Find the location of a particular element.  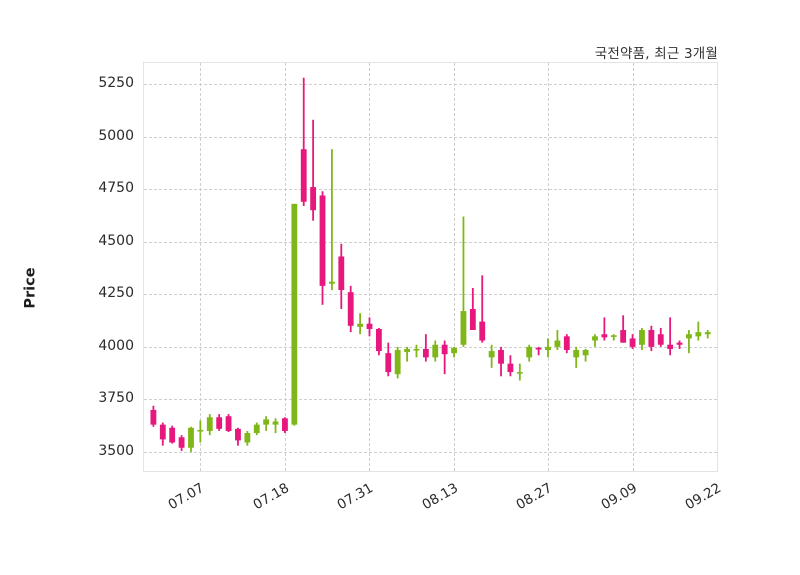

candle-09.17 is located at coordinates (679, 344).